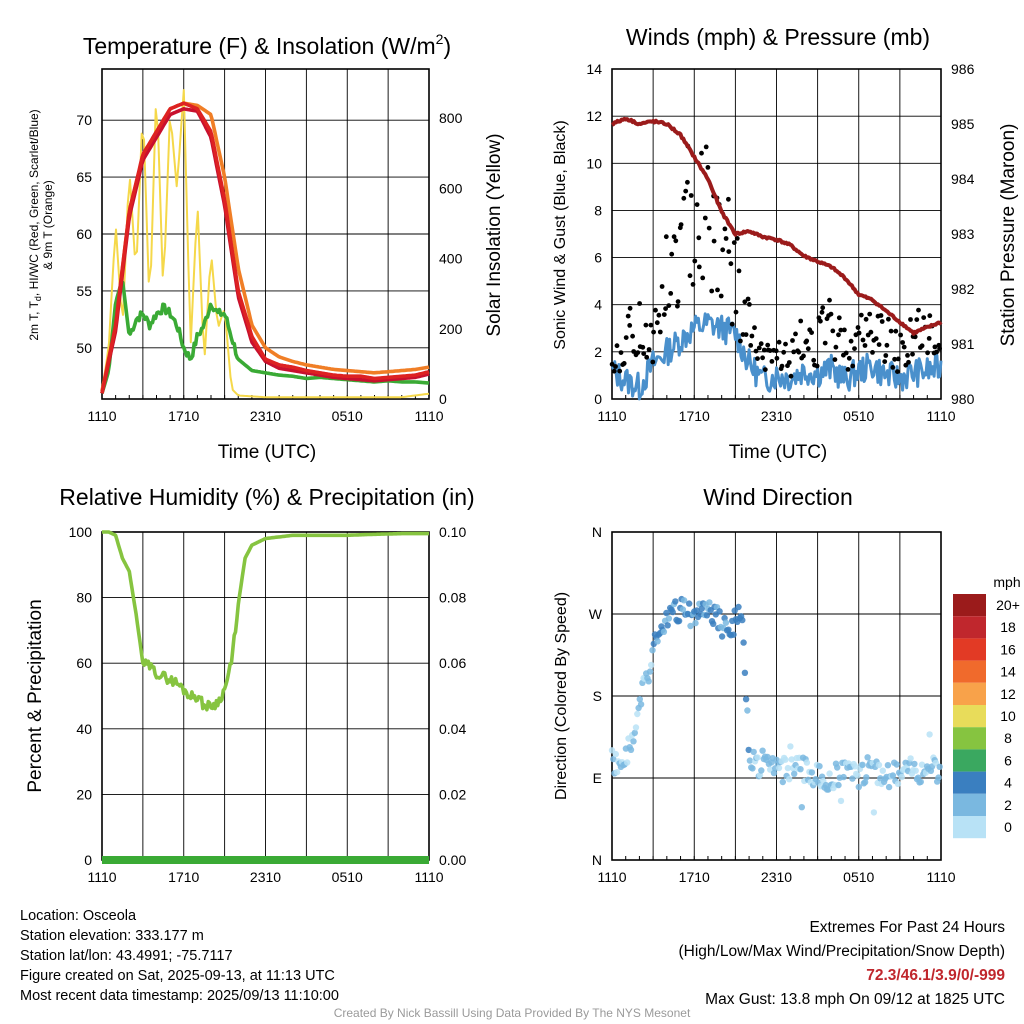  I want to click on panel-0-y2tick-1: 200, so click(451, 329).